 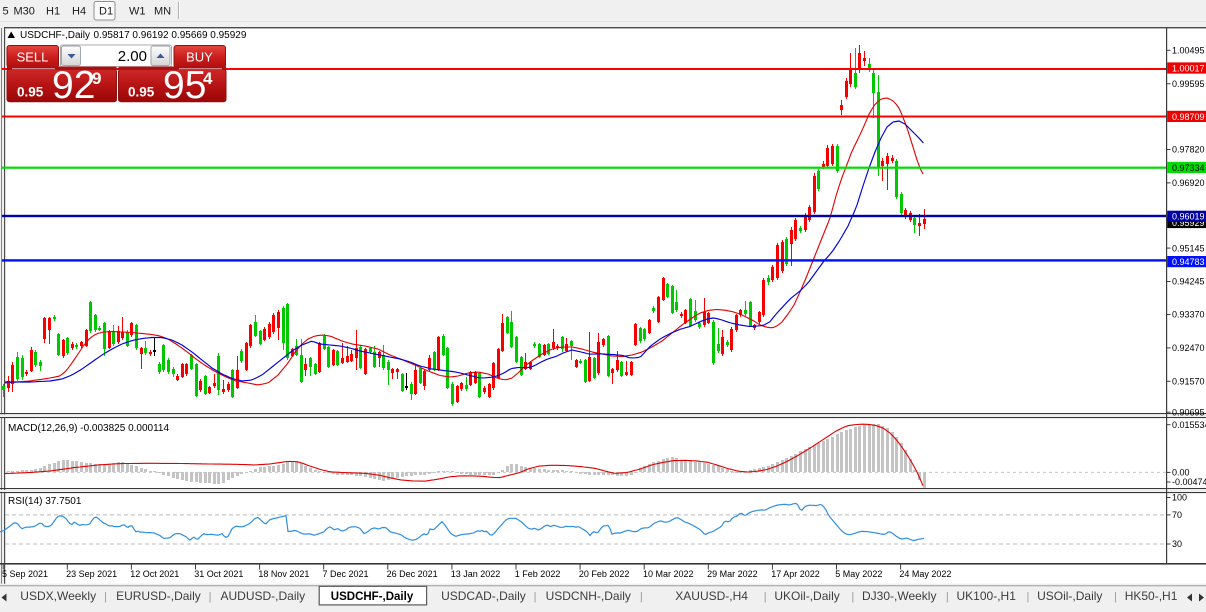 I want to click on svg-text: 1 Feb 2022, so click(x=538, y=574).